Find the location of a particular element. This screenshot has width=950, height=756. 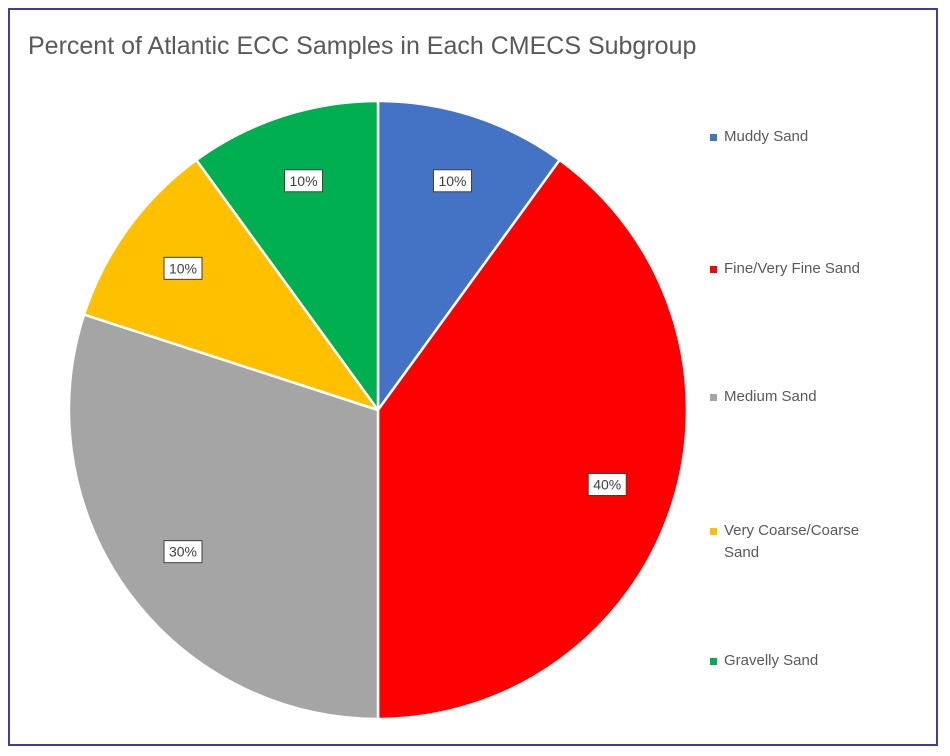

data-label-text: 30% is located at coordinates (183, 552).